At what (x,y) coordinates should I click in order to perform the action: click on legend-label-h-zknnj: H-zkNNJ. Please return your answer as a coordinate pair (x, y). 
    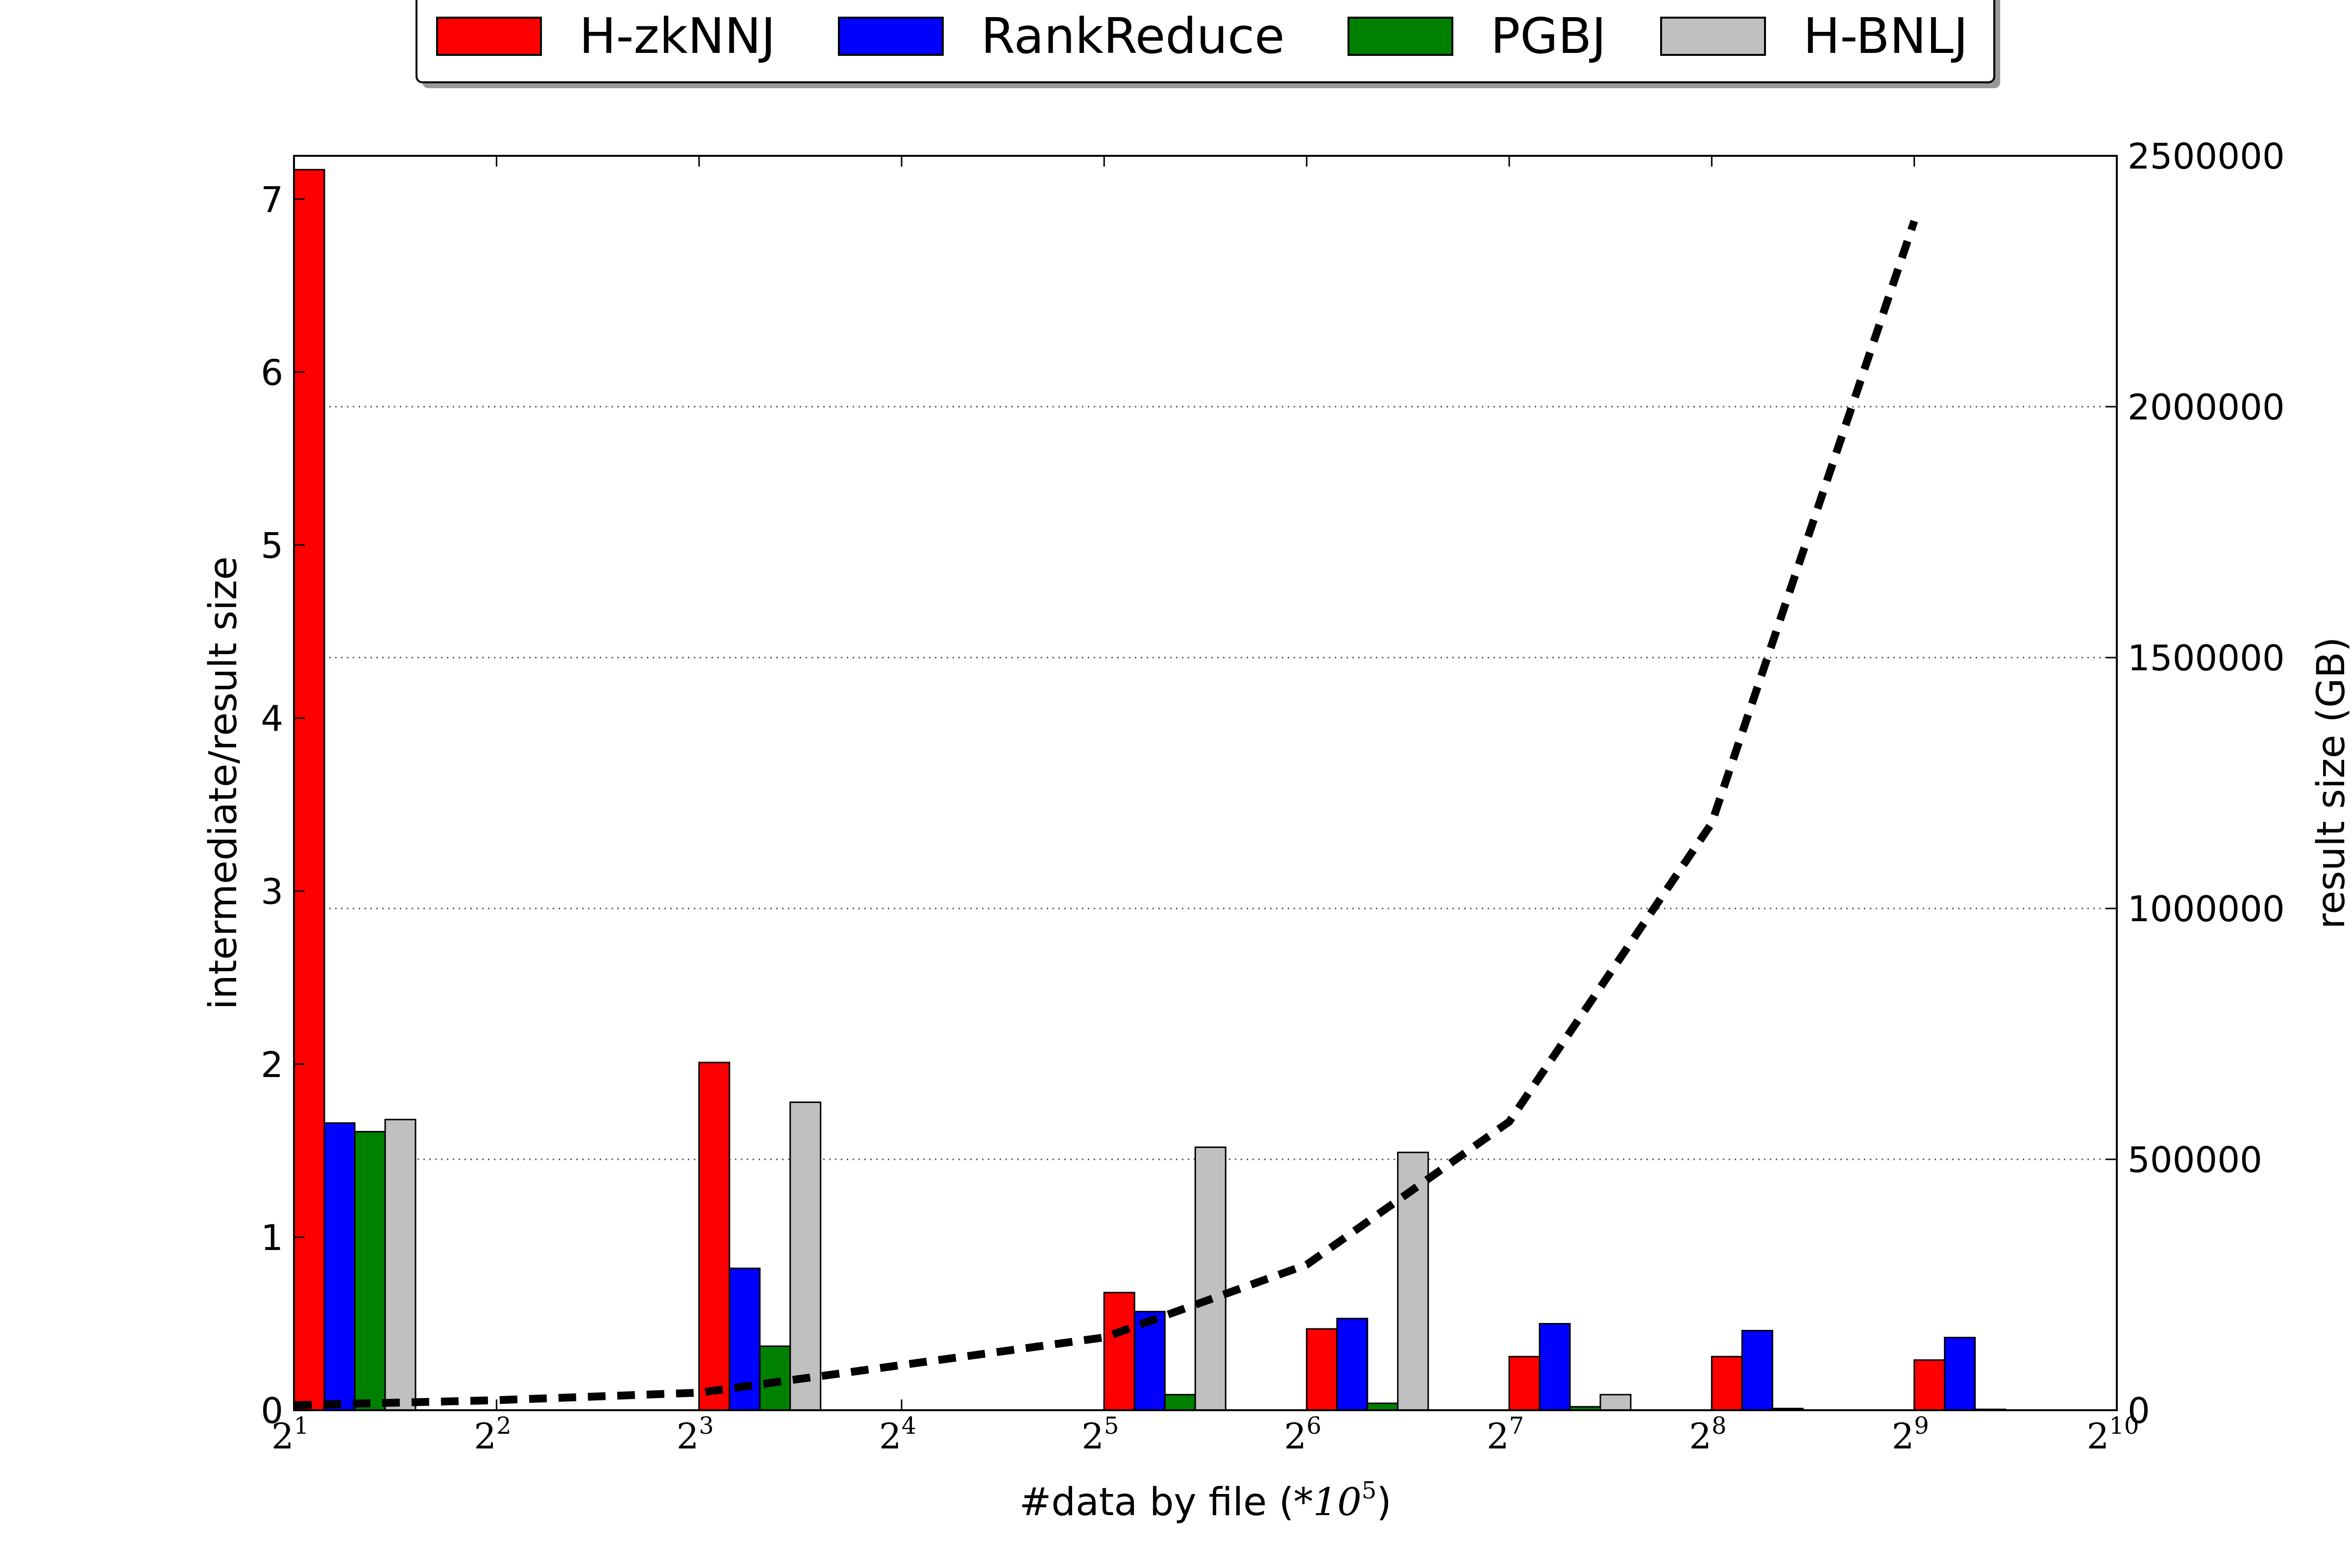
    Looking at the image, I should click on (677, 36).